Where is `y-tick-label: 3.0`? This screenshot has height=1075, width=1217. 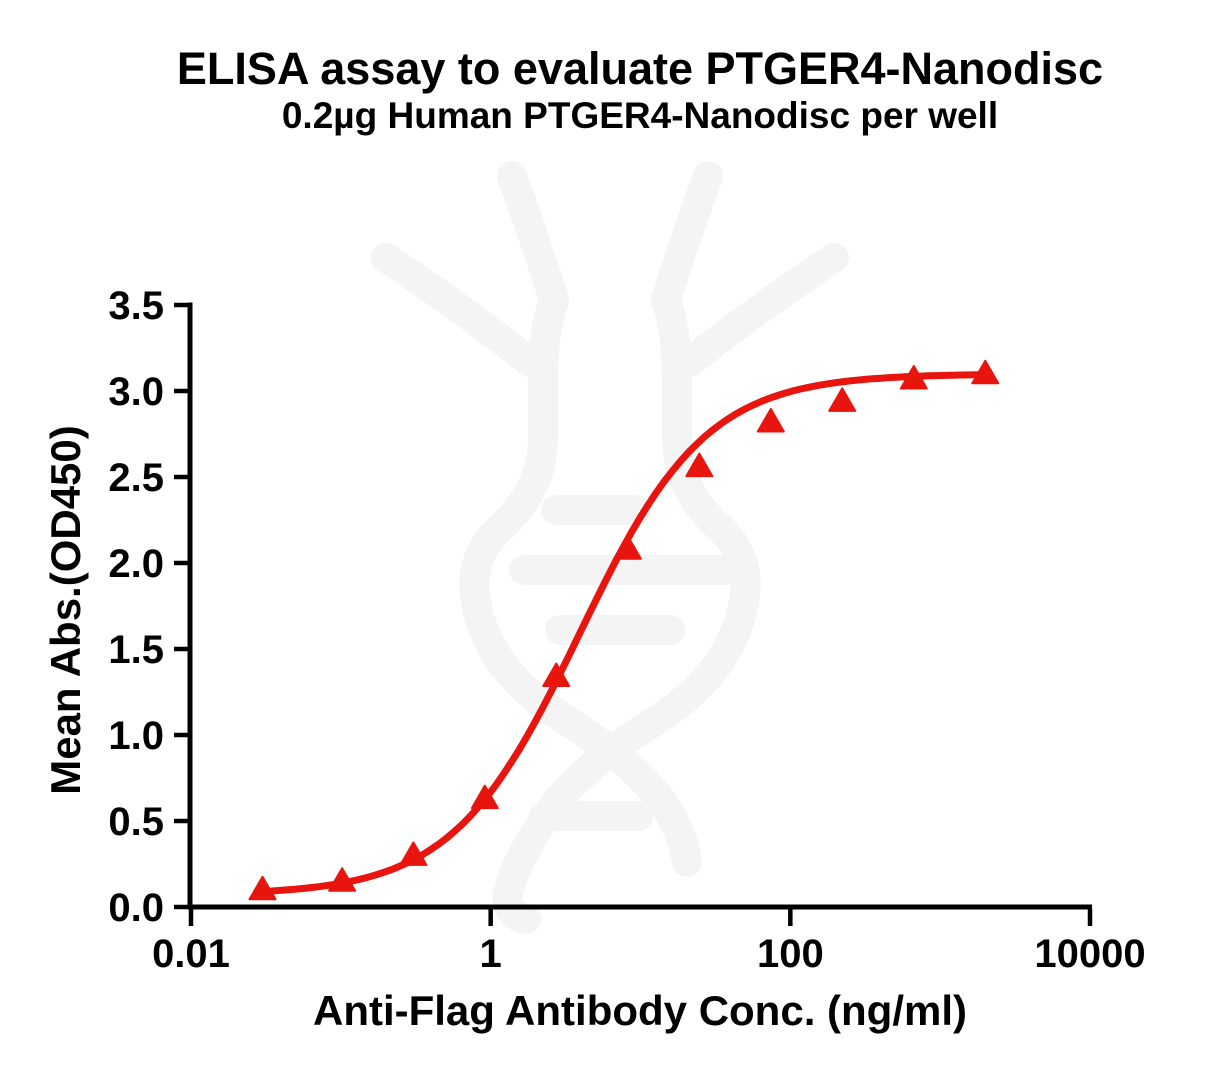 y-tick-label: 3.0 is located at coordinates (136, 392).